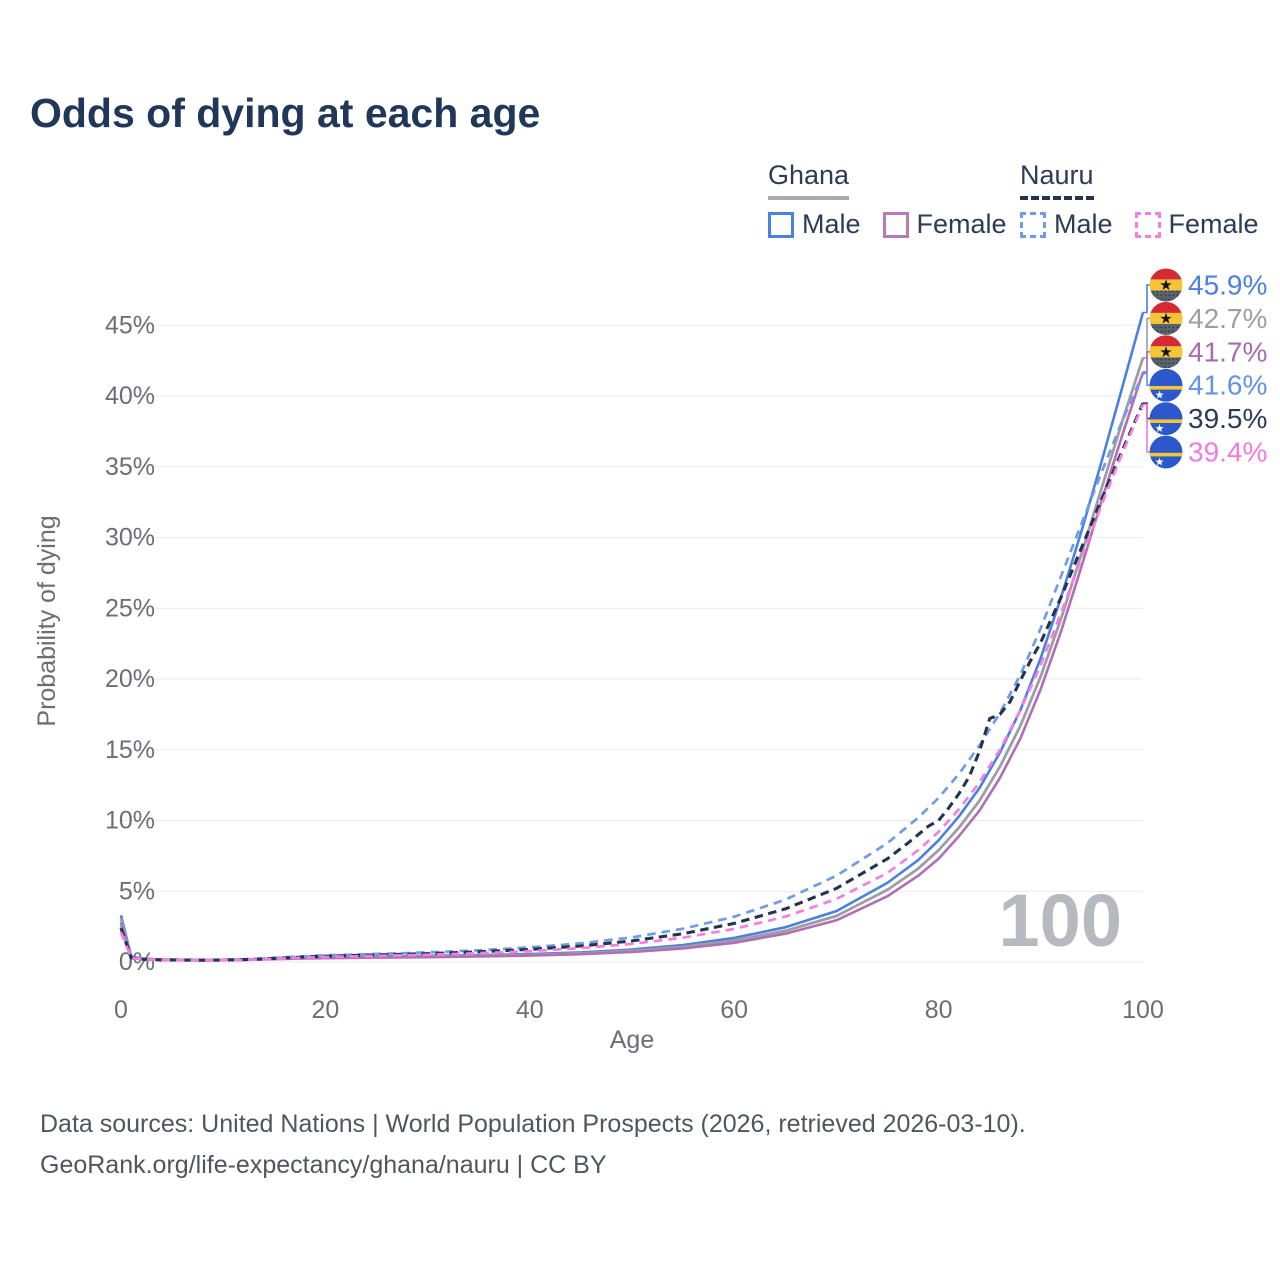 The height and width of the screenshot is (1280, 1280). I want to click on y-tick-label: 45%, so click(130, 325).